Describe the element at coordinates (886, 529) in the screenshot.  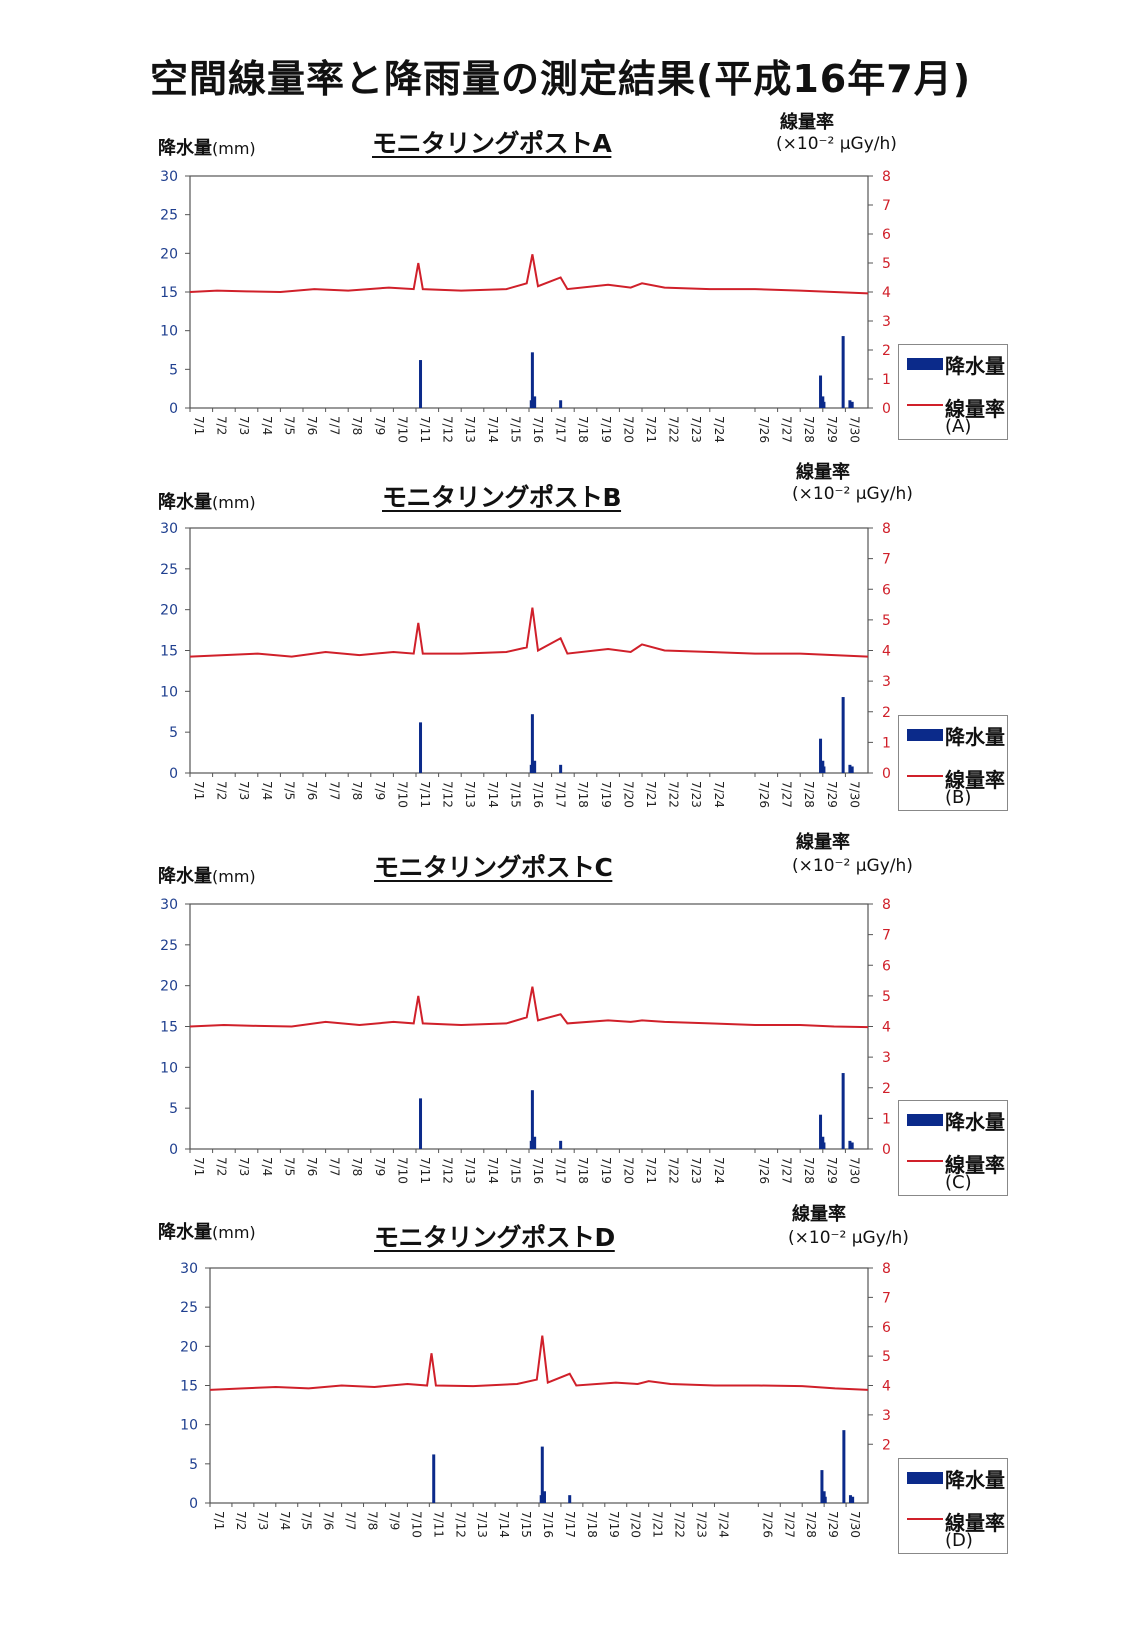
I see `right-tick-label: 8` at that location.